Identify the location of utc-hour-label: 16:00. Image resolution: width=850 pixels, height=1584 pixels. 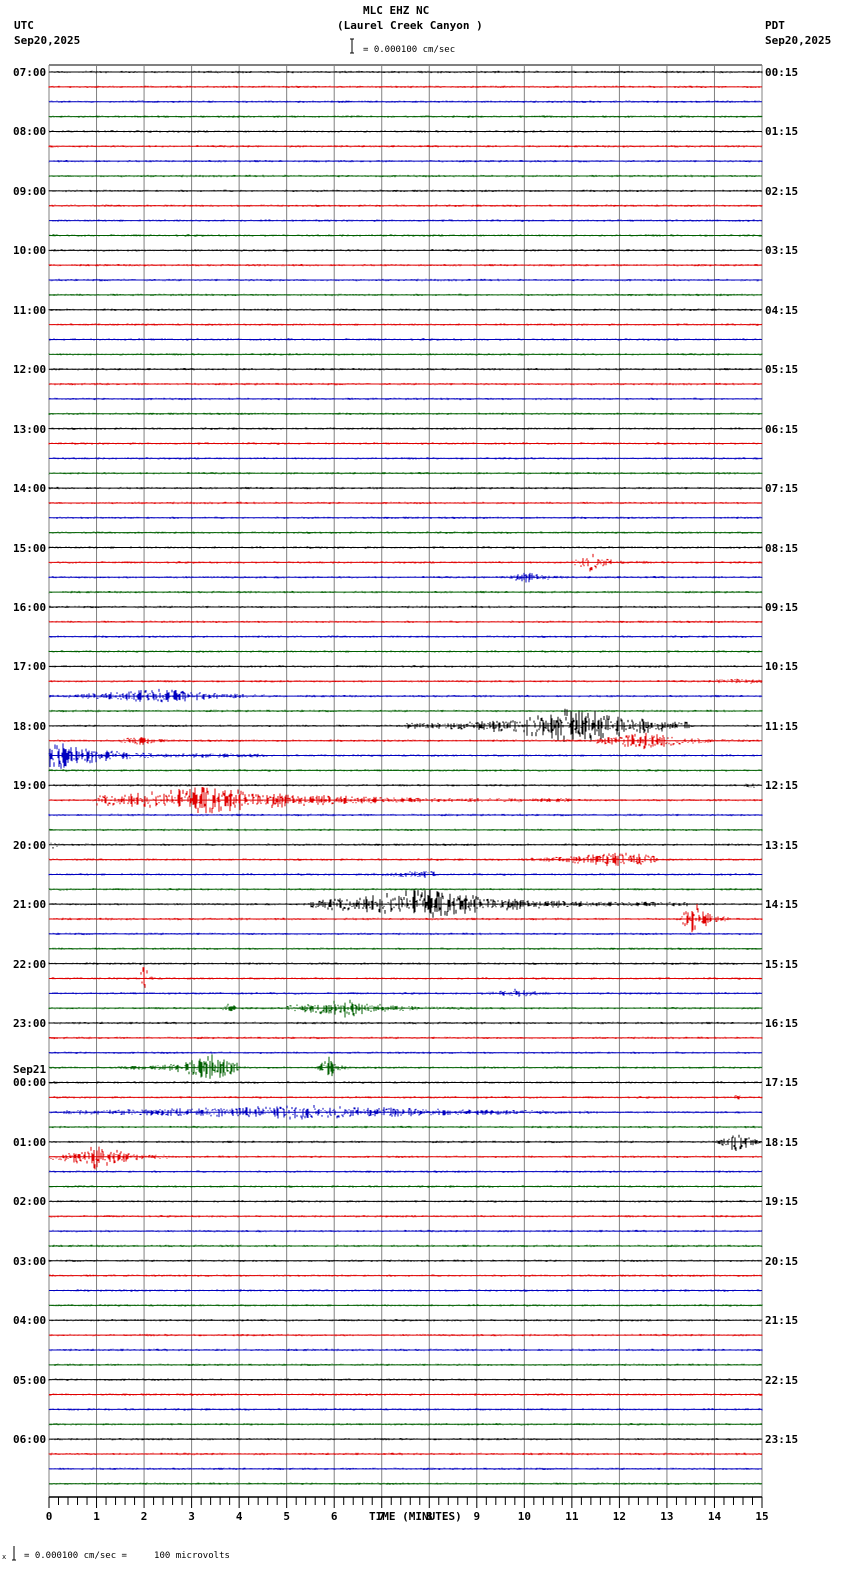
(30, 607).